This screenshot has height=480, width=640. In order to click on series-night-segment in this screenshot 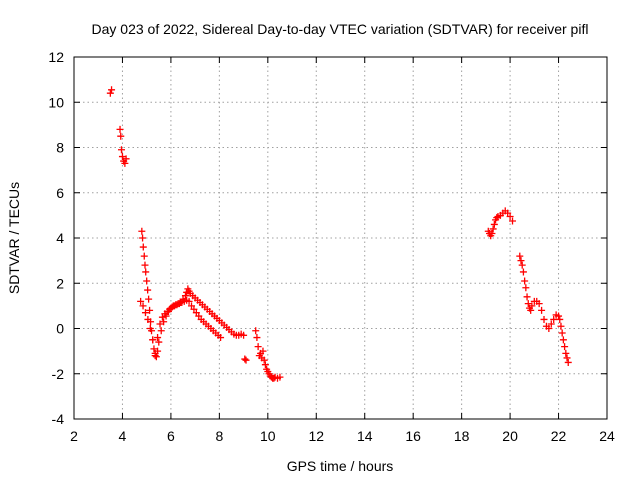, I will do `click(544, 309)`.